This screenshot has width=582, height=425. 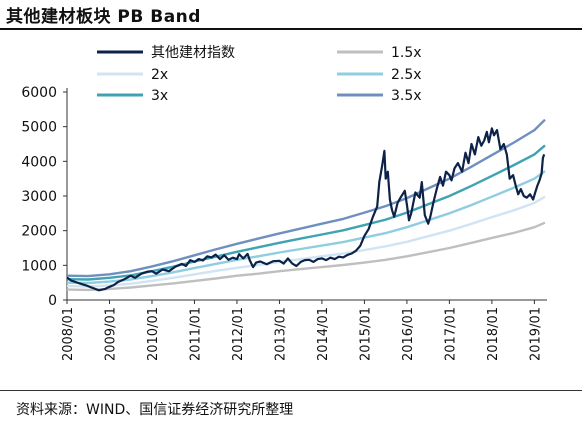 I want to click on bottom-rule, so click(x=291, y=390).